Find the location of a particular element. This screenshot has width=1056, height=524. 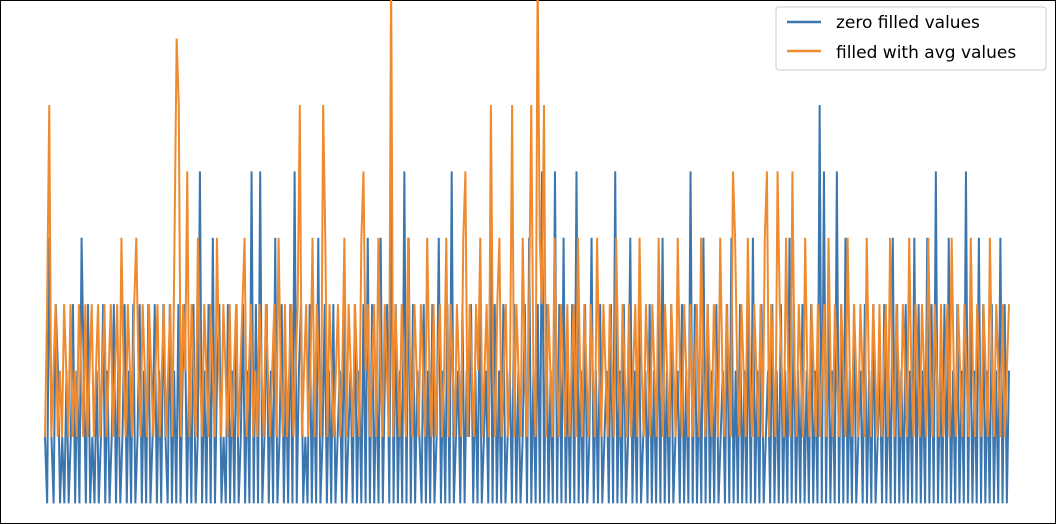

legend-label-avg-filled: filled with avg values is located at coordinates (926, 53).